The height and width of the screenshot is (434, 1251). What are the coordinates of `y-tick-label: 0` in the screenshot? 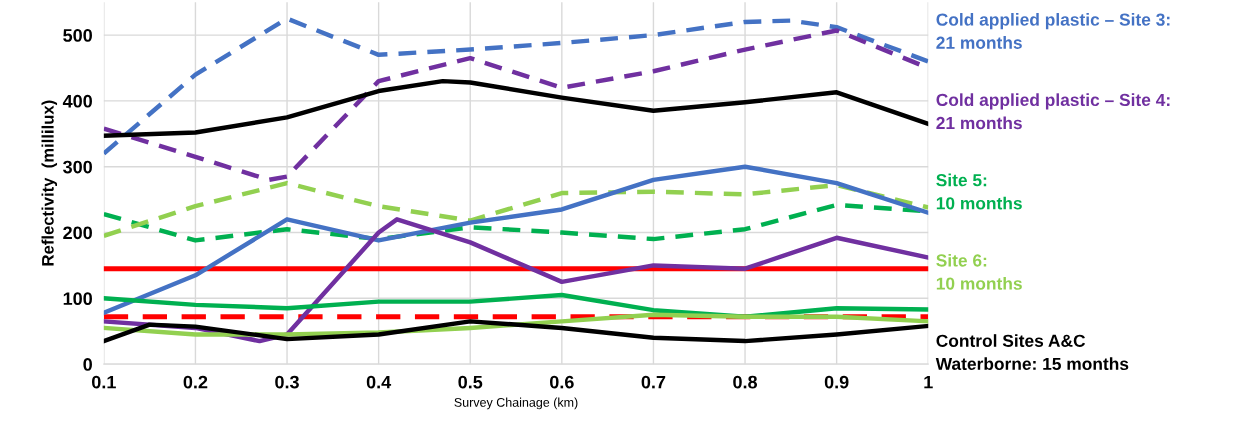 It's located at (87, 364).